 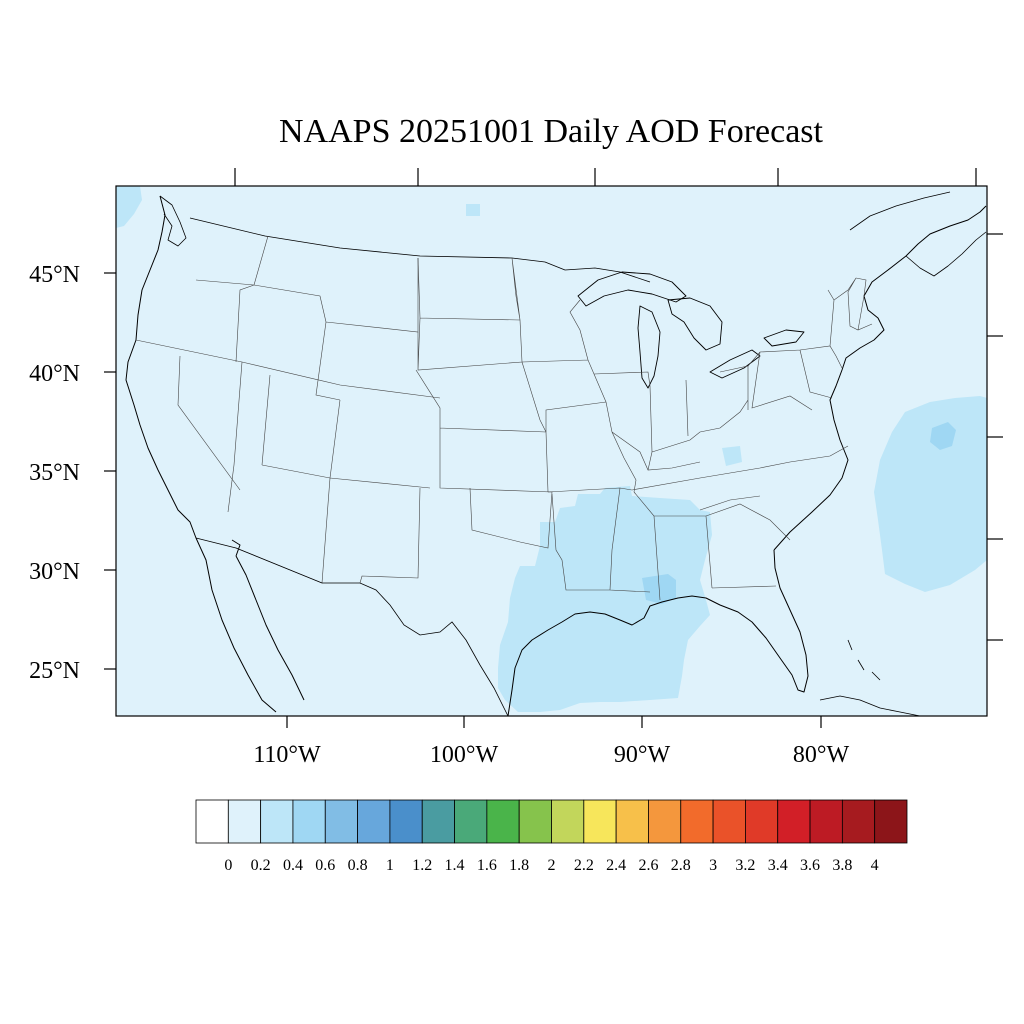 What do you see at coordinates (287, 755) in the screenshot?
I see `lon-label-110w: 110°W` at bounding box center [287, 755].